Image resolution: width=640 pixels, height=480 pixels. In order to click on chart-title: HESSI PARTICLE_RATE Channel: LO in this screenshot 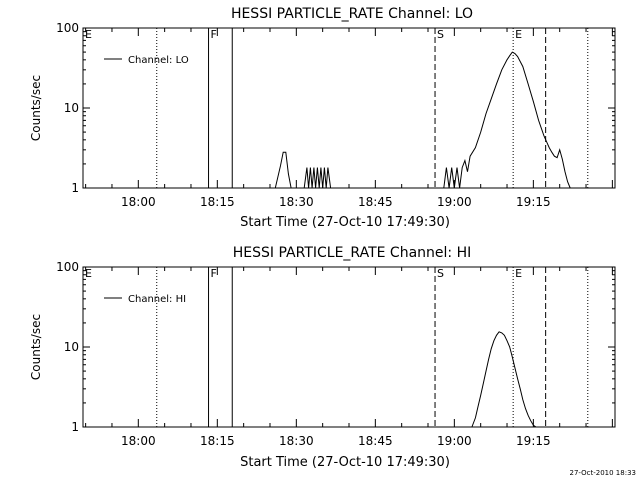, I will do `click(352, 14)`.